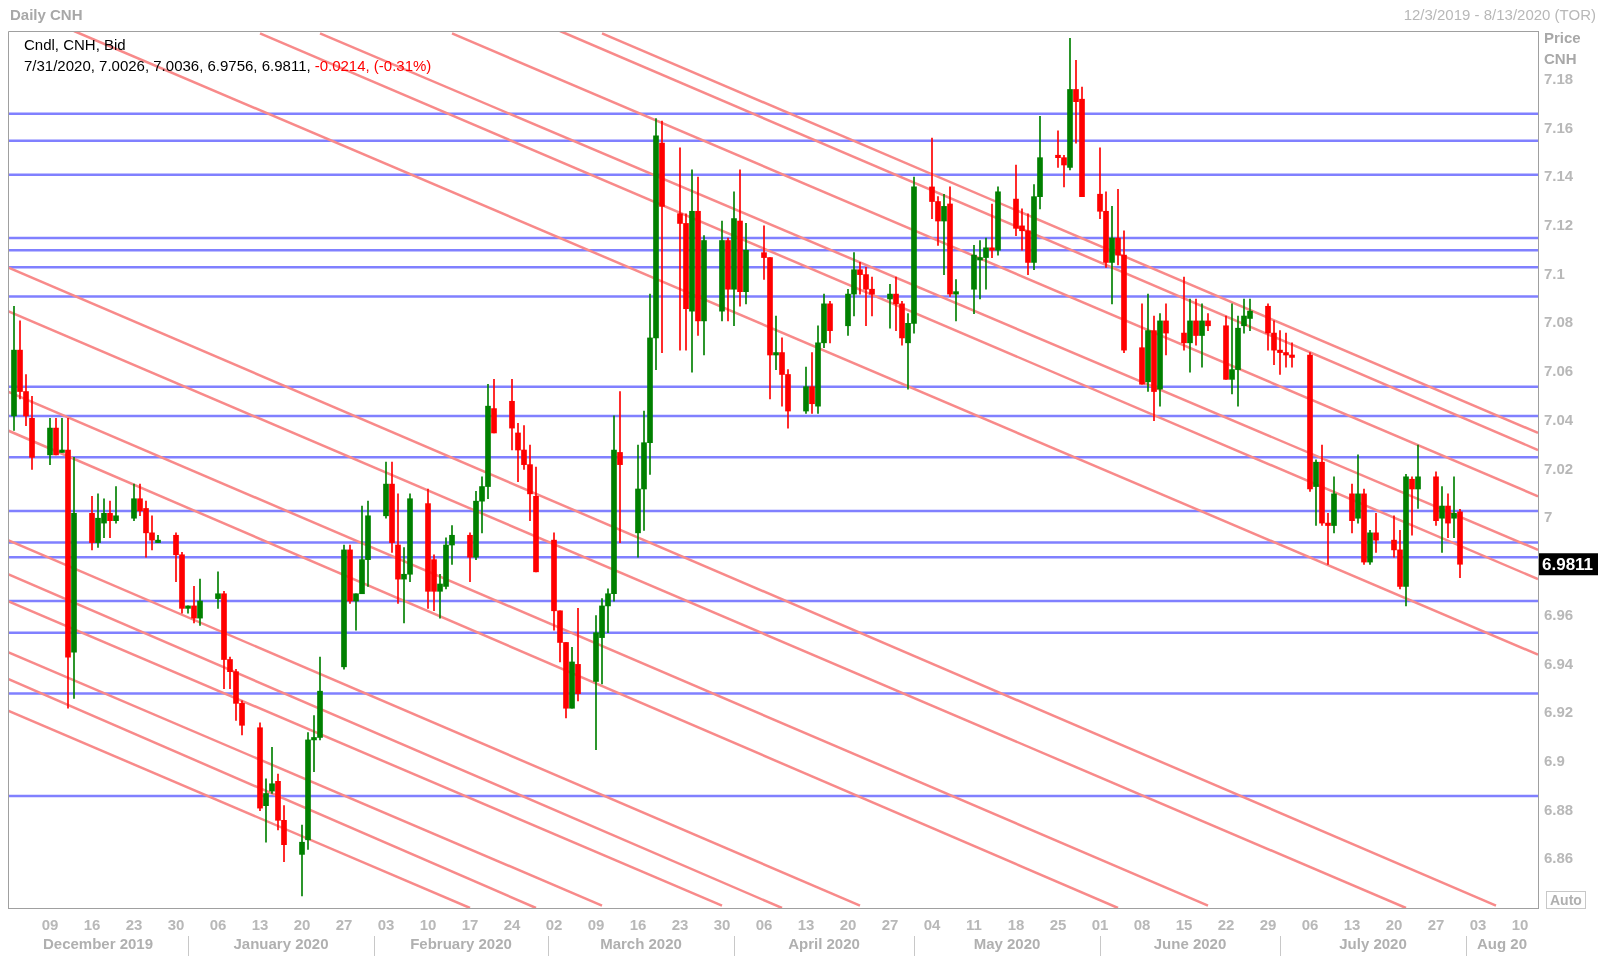 The width and height of the screenshot is (1600, 958). What do you see at coordinates (1559, 176) in the screenshot?
I see `y-tick-label: 7.14` at bounding box center [1559, 176].